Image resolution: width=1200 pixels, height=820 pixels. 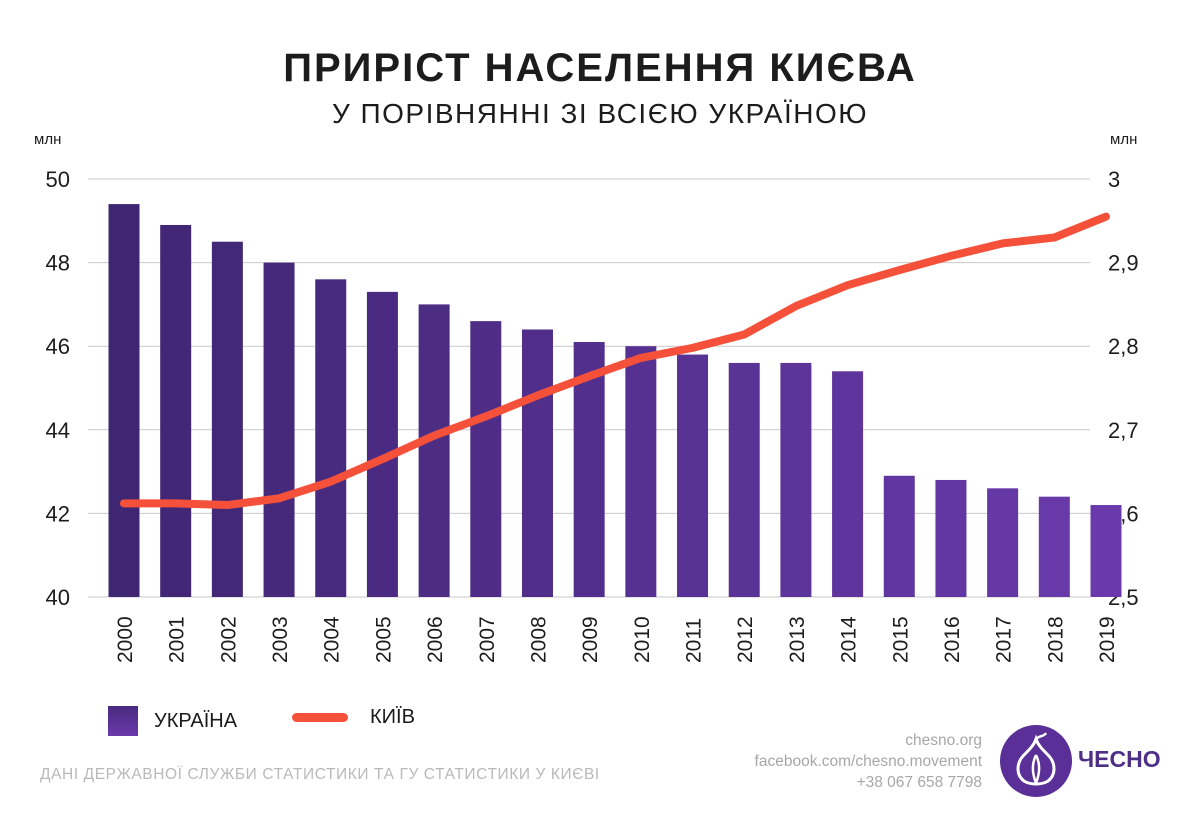 I want to click on contact-phone: +38 067 658 7798, so click(x=919, y=782).